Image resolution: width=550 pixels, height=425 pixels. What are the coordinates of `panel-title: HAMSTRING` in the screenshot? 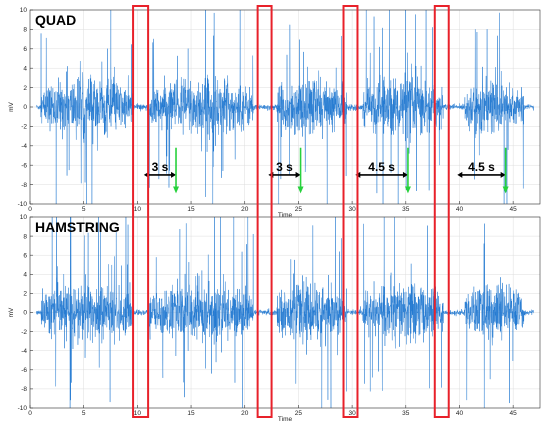 It's located at (77, 227).